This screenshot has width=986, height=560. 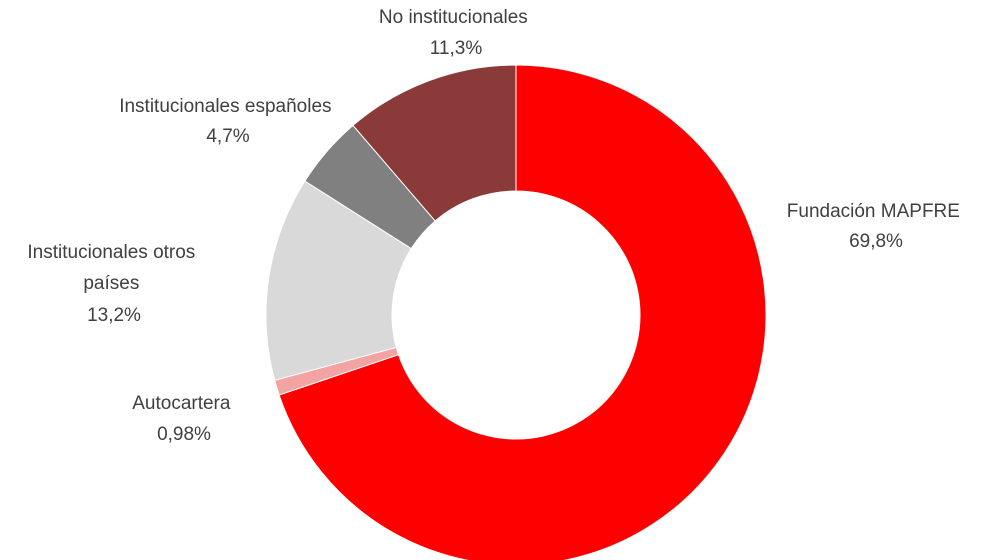 What do you see at coordinates (456, 33) in the screenshot?
I see `slice-label-no-institucionales: No institucionales 11,3%` at bounding box center [456, 33].